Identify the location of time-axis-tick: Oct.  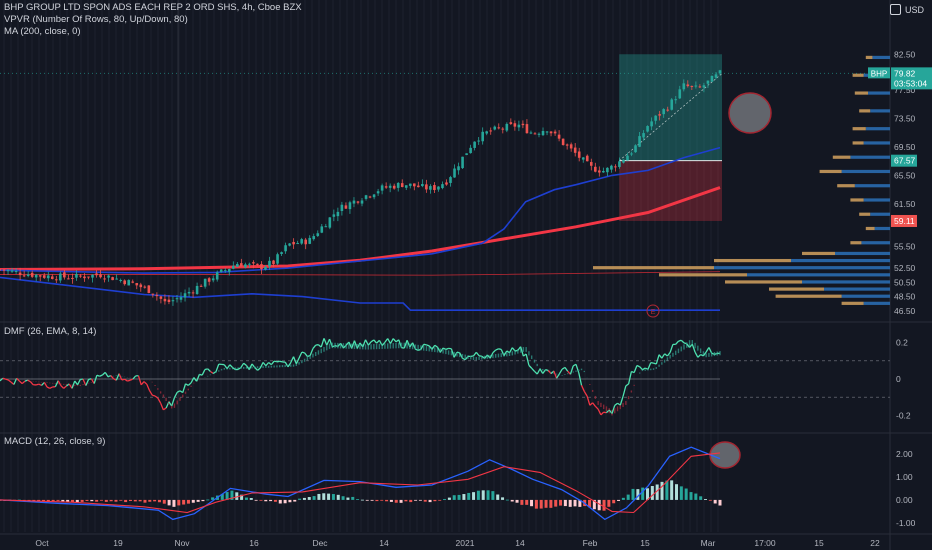
(42, 543).